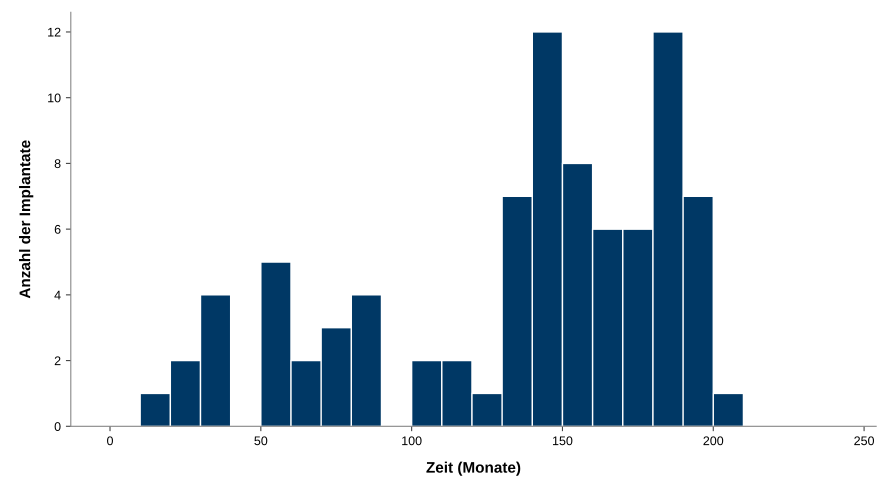 This screenshot has width=885, height=490. What do you see at coordinates (57, 426) in the screenshot?
I see `y-tick-label: 0` at bounding box center [57, 426].